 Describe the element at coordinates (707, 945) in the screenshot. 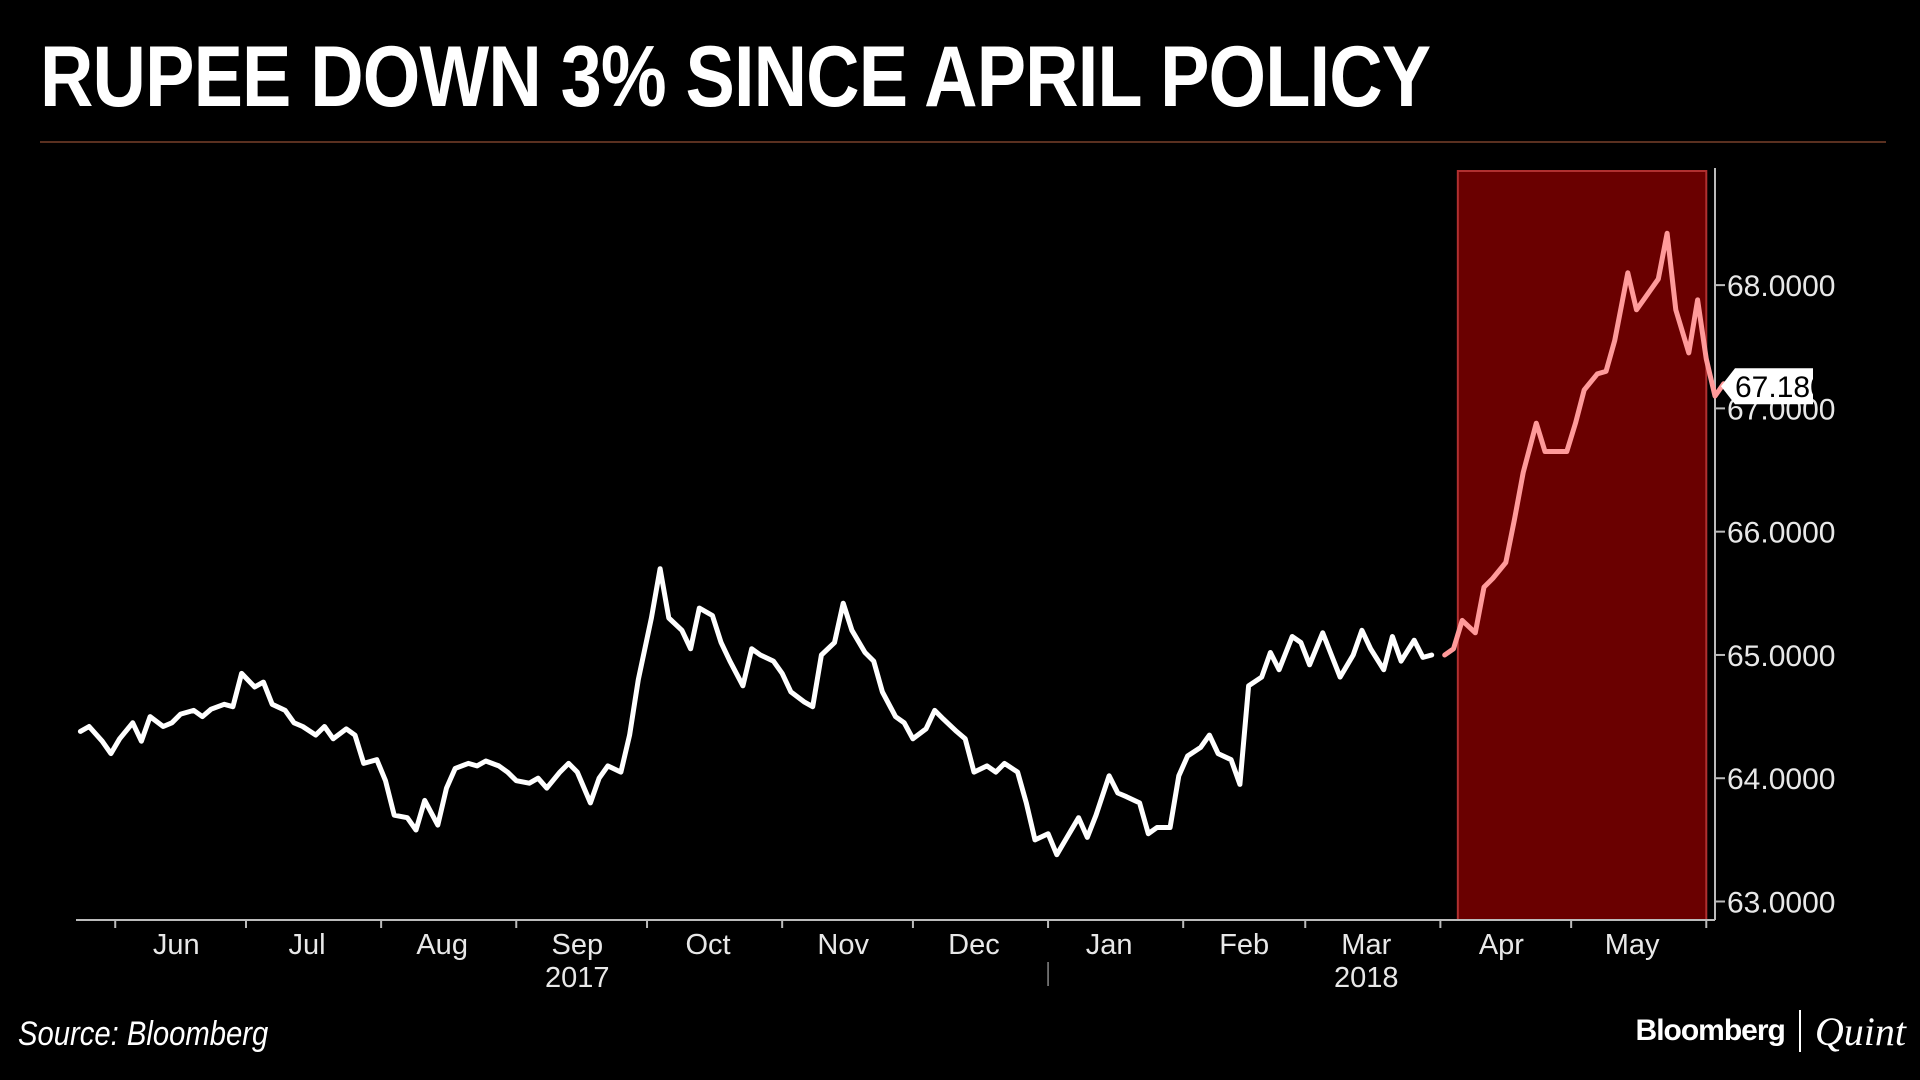

I see `x-tick-label: Oct` at that location.